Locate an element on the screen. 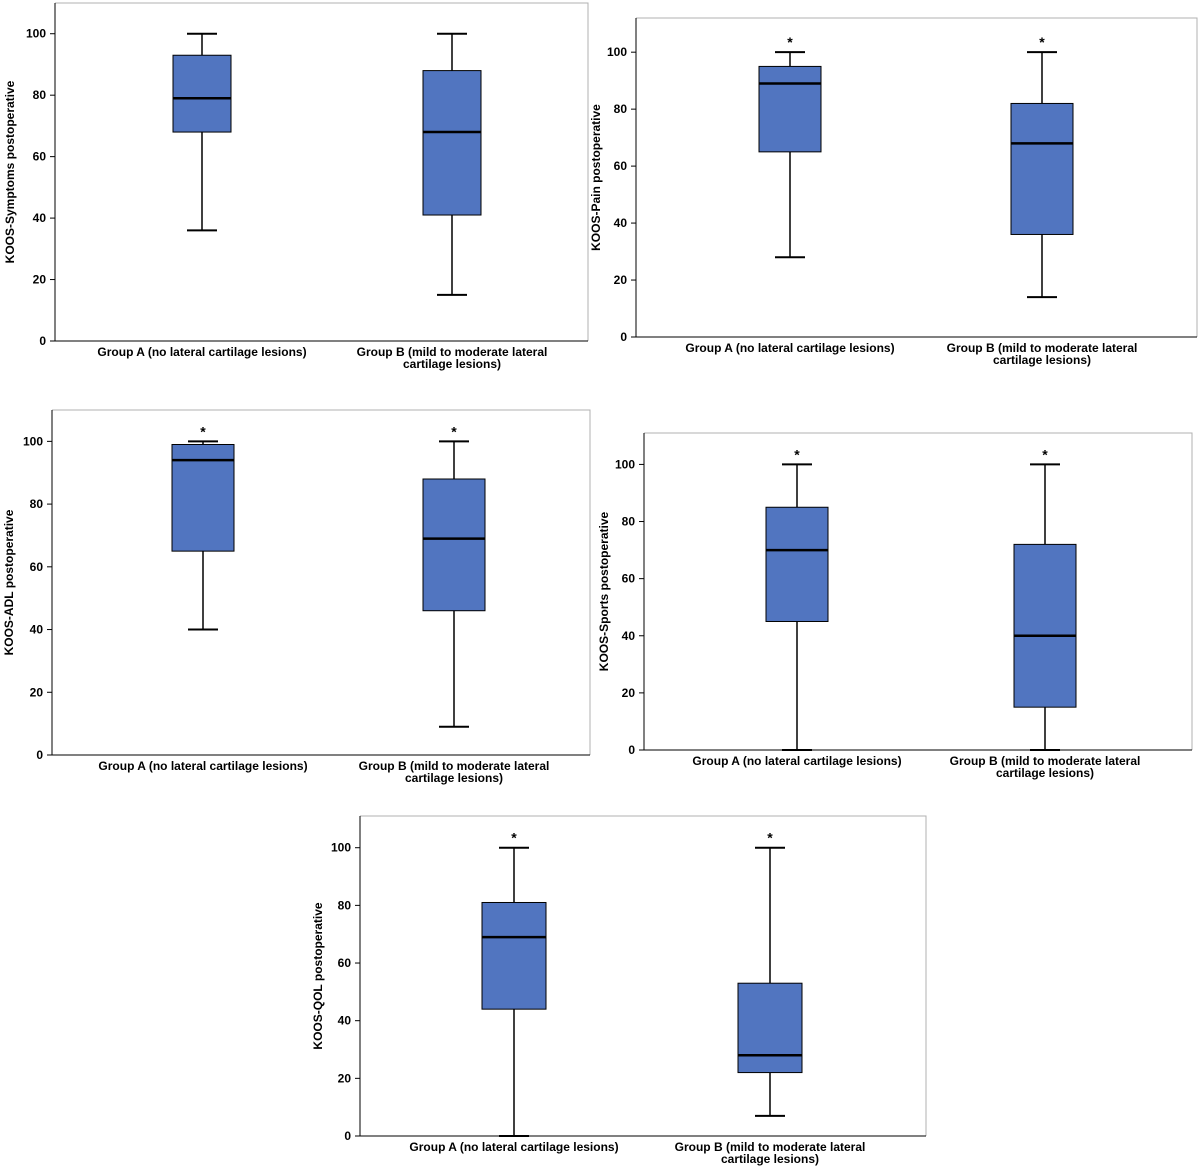  y-axis-label: KOOS-Pain postoperative is located at coordinates (596, 177).